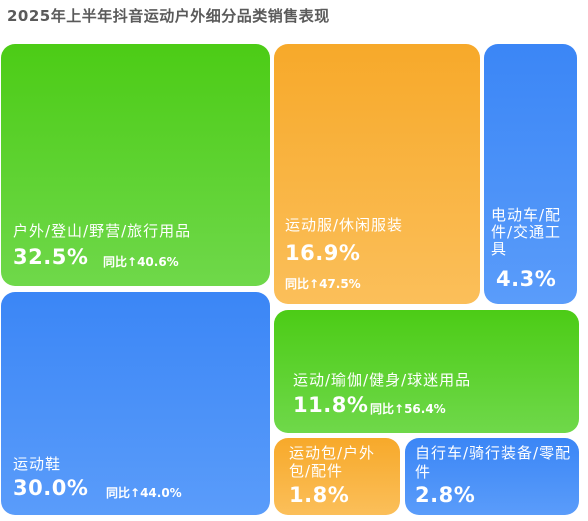 The image size is (588, 521). I want to click on tile-yoy: 同比↑56.4%, so click(408, 408).